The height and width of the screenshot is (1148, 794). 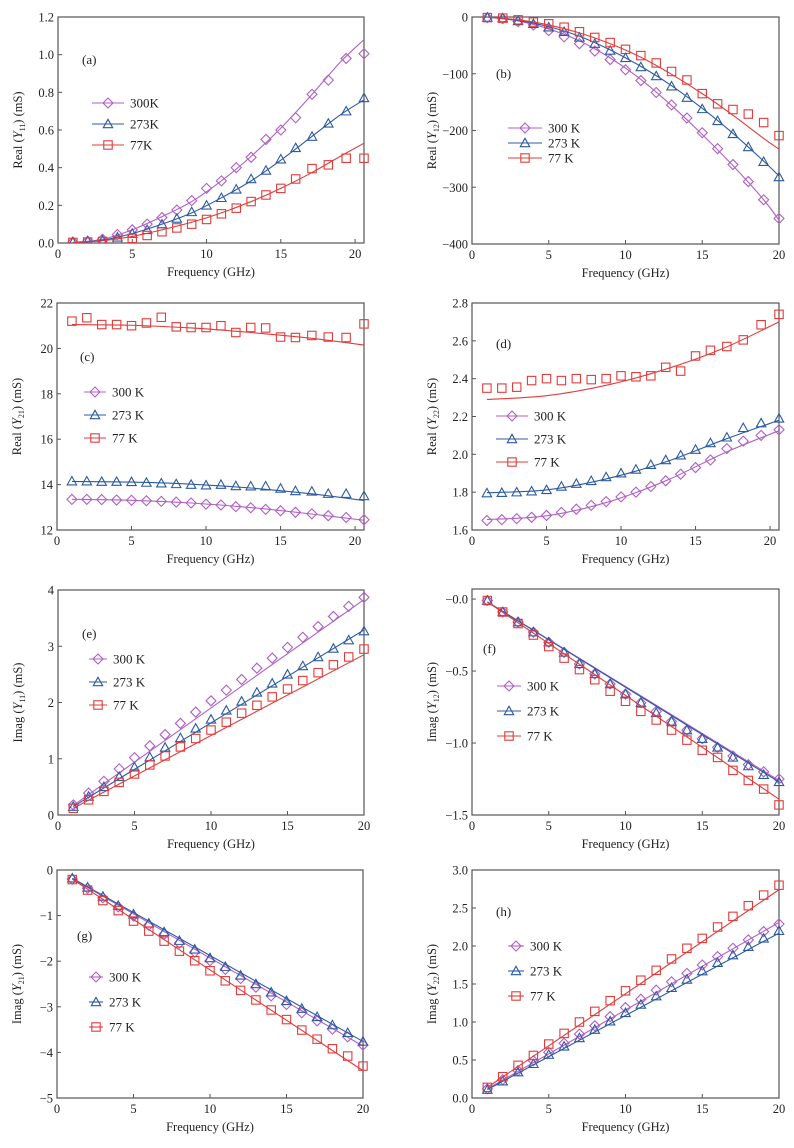 I want to click on series-300k, so click(x=633, y=118).